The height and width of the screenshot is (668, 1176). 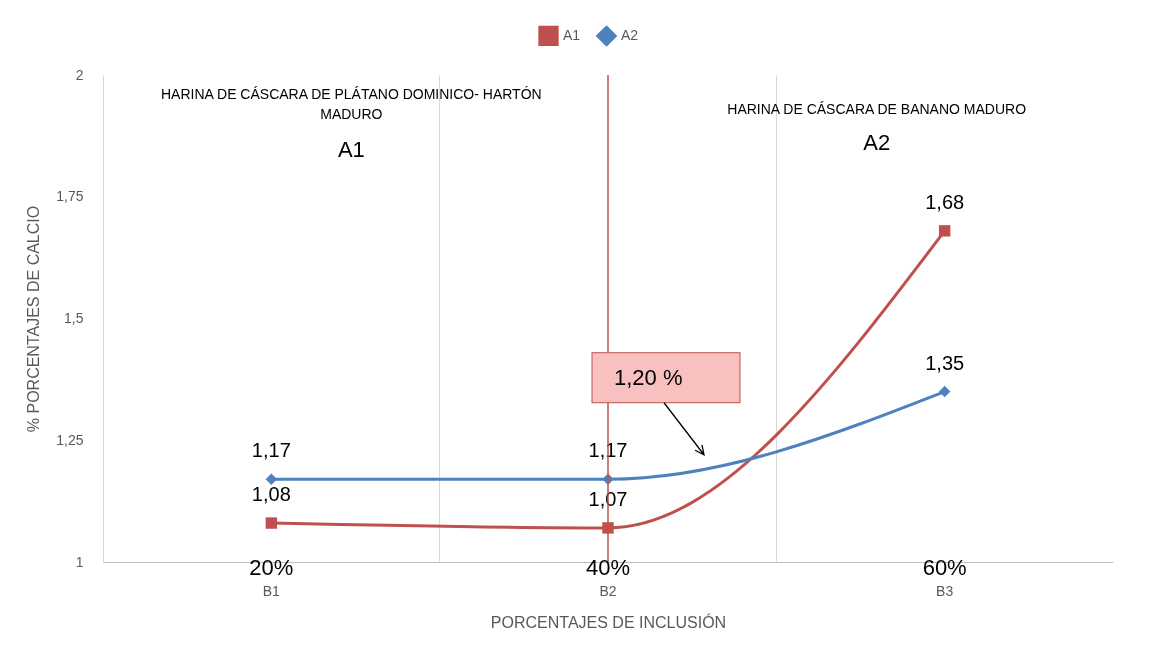 What do you see at coordinates (572, 34) in the screenshot?
I see `legend-label: A1` at bounding box center [572, 34].